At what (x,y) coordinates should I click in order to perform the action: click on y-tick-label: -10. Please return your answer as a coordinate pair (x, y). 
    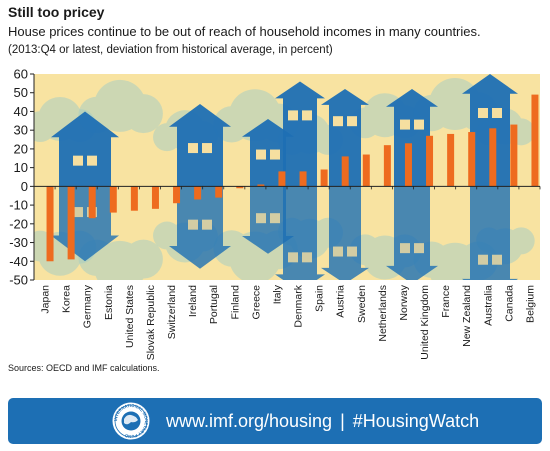
    Looking at the image, I should click on (18, 205).